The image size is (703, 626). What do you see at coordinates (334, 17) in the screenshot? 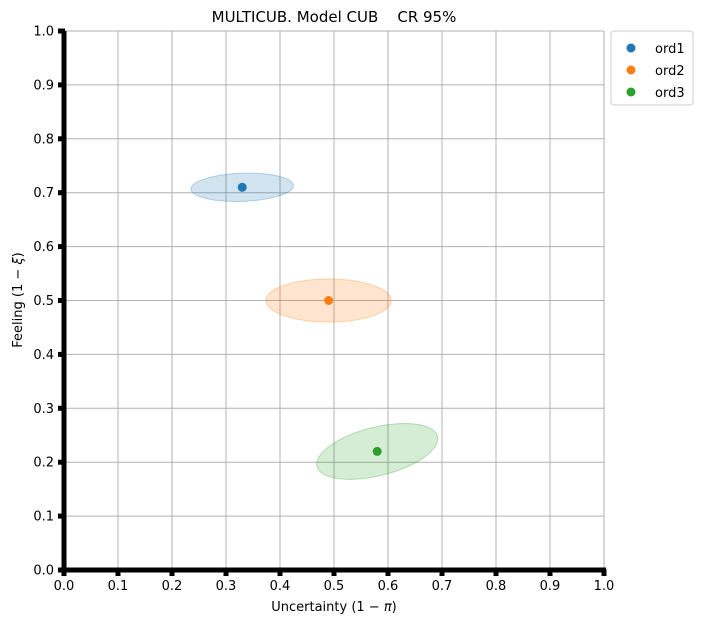
I see `chart-title: MULTICUB. Model CUB CR 95%` at bounding box center [334, 17].